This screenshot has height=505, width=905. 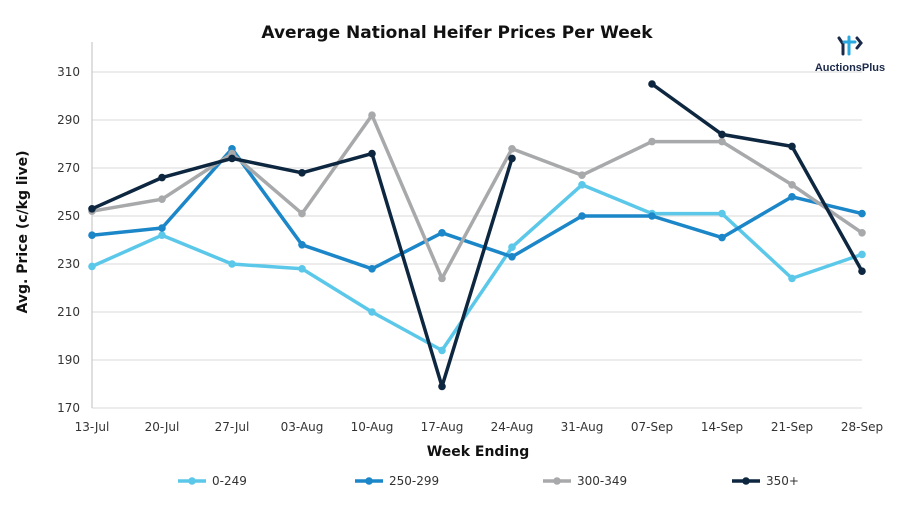 I want to click on legend-item: 350+, so click(x=765, y=481).